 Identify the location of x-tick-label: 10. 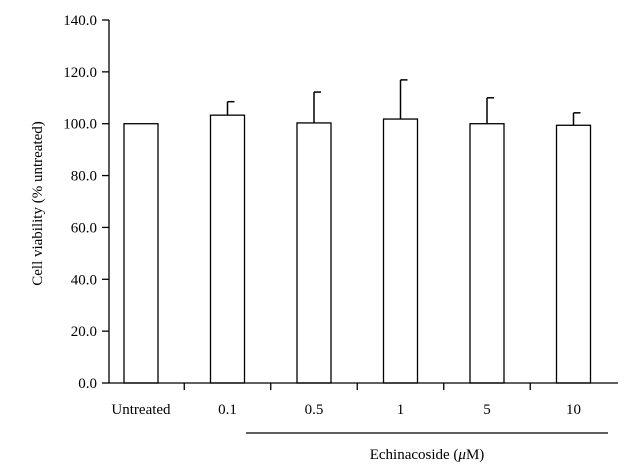
(573, 410).